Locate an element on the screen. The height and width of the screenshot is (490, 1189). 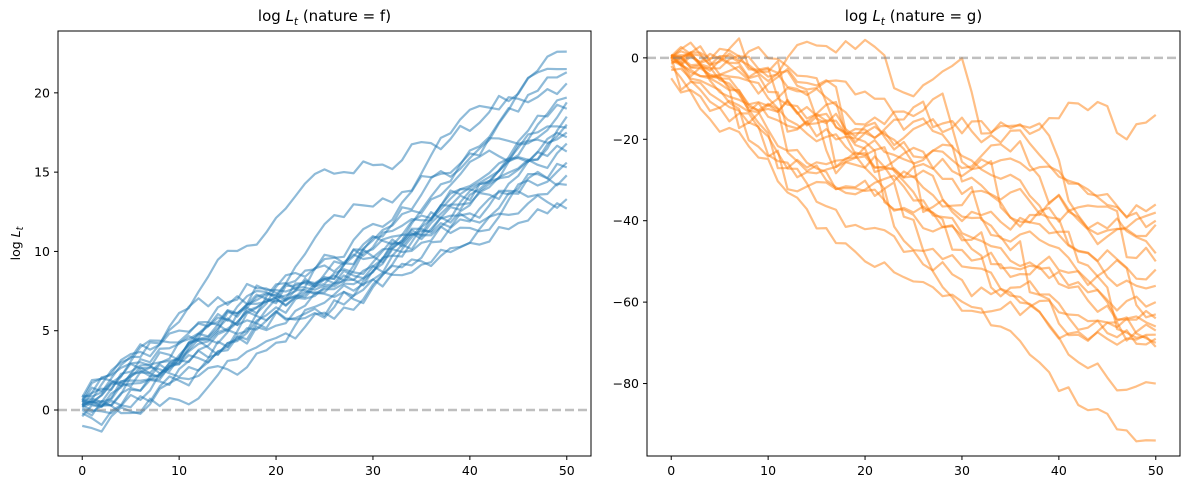
panel-title-f: log Lt (nature = f) is located at coordinates (324, 17).